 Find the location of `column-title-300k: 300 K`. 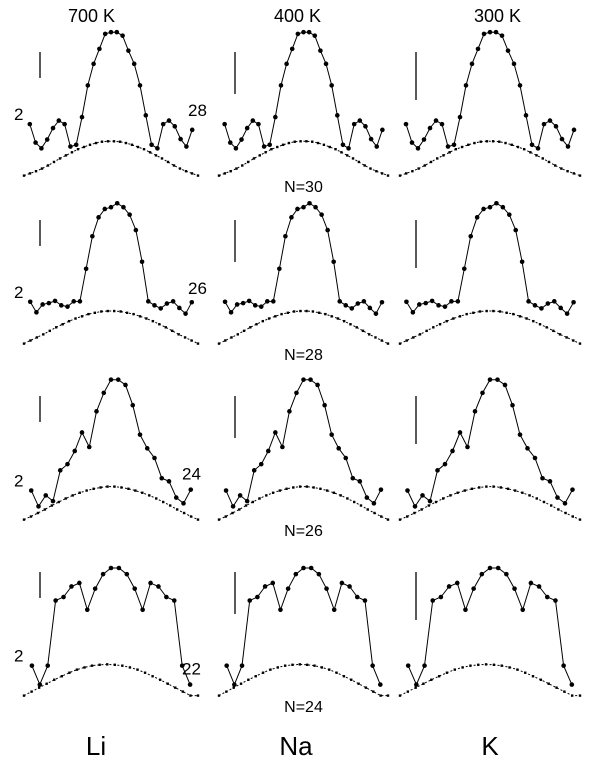

column-title-300k: 300 K is located at coordinates (497, 16).